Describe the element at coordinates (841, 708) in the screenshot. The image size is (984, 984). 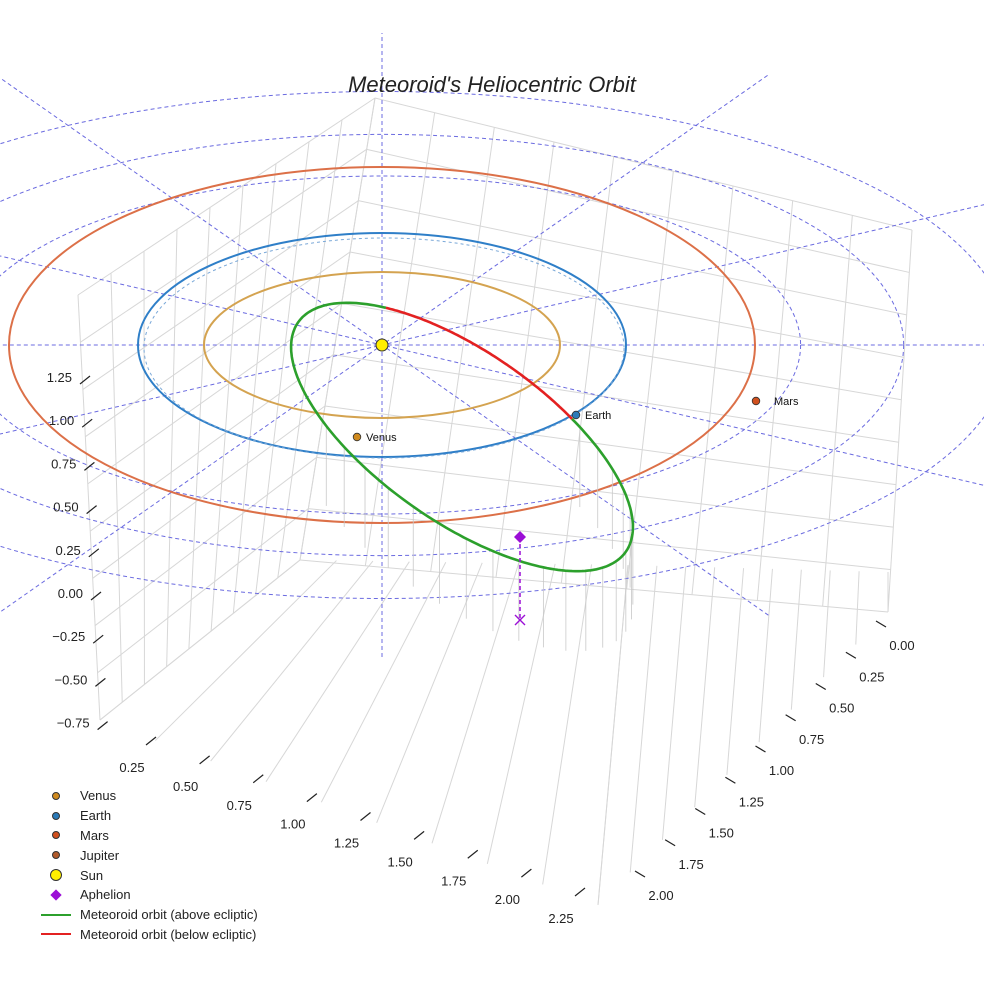
I see `x-tick-label: 0.50` at that location.